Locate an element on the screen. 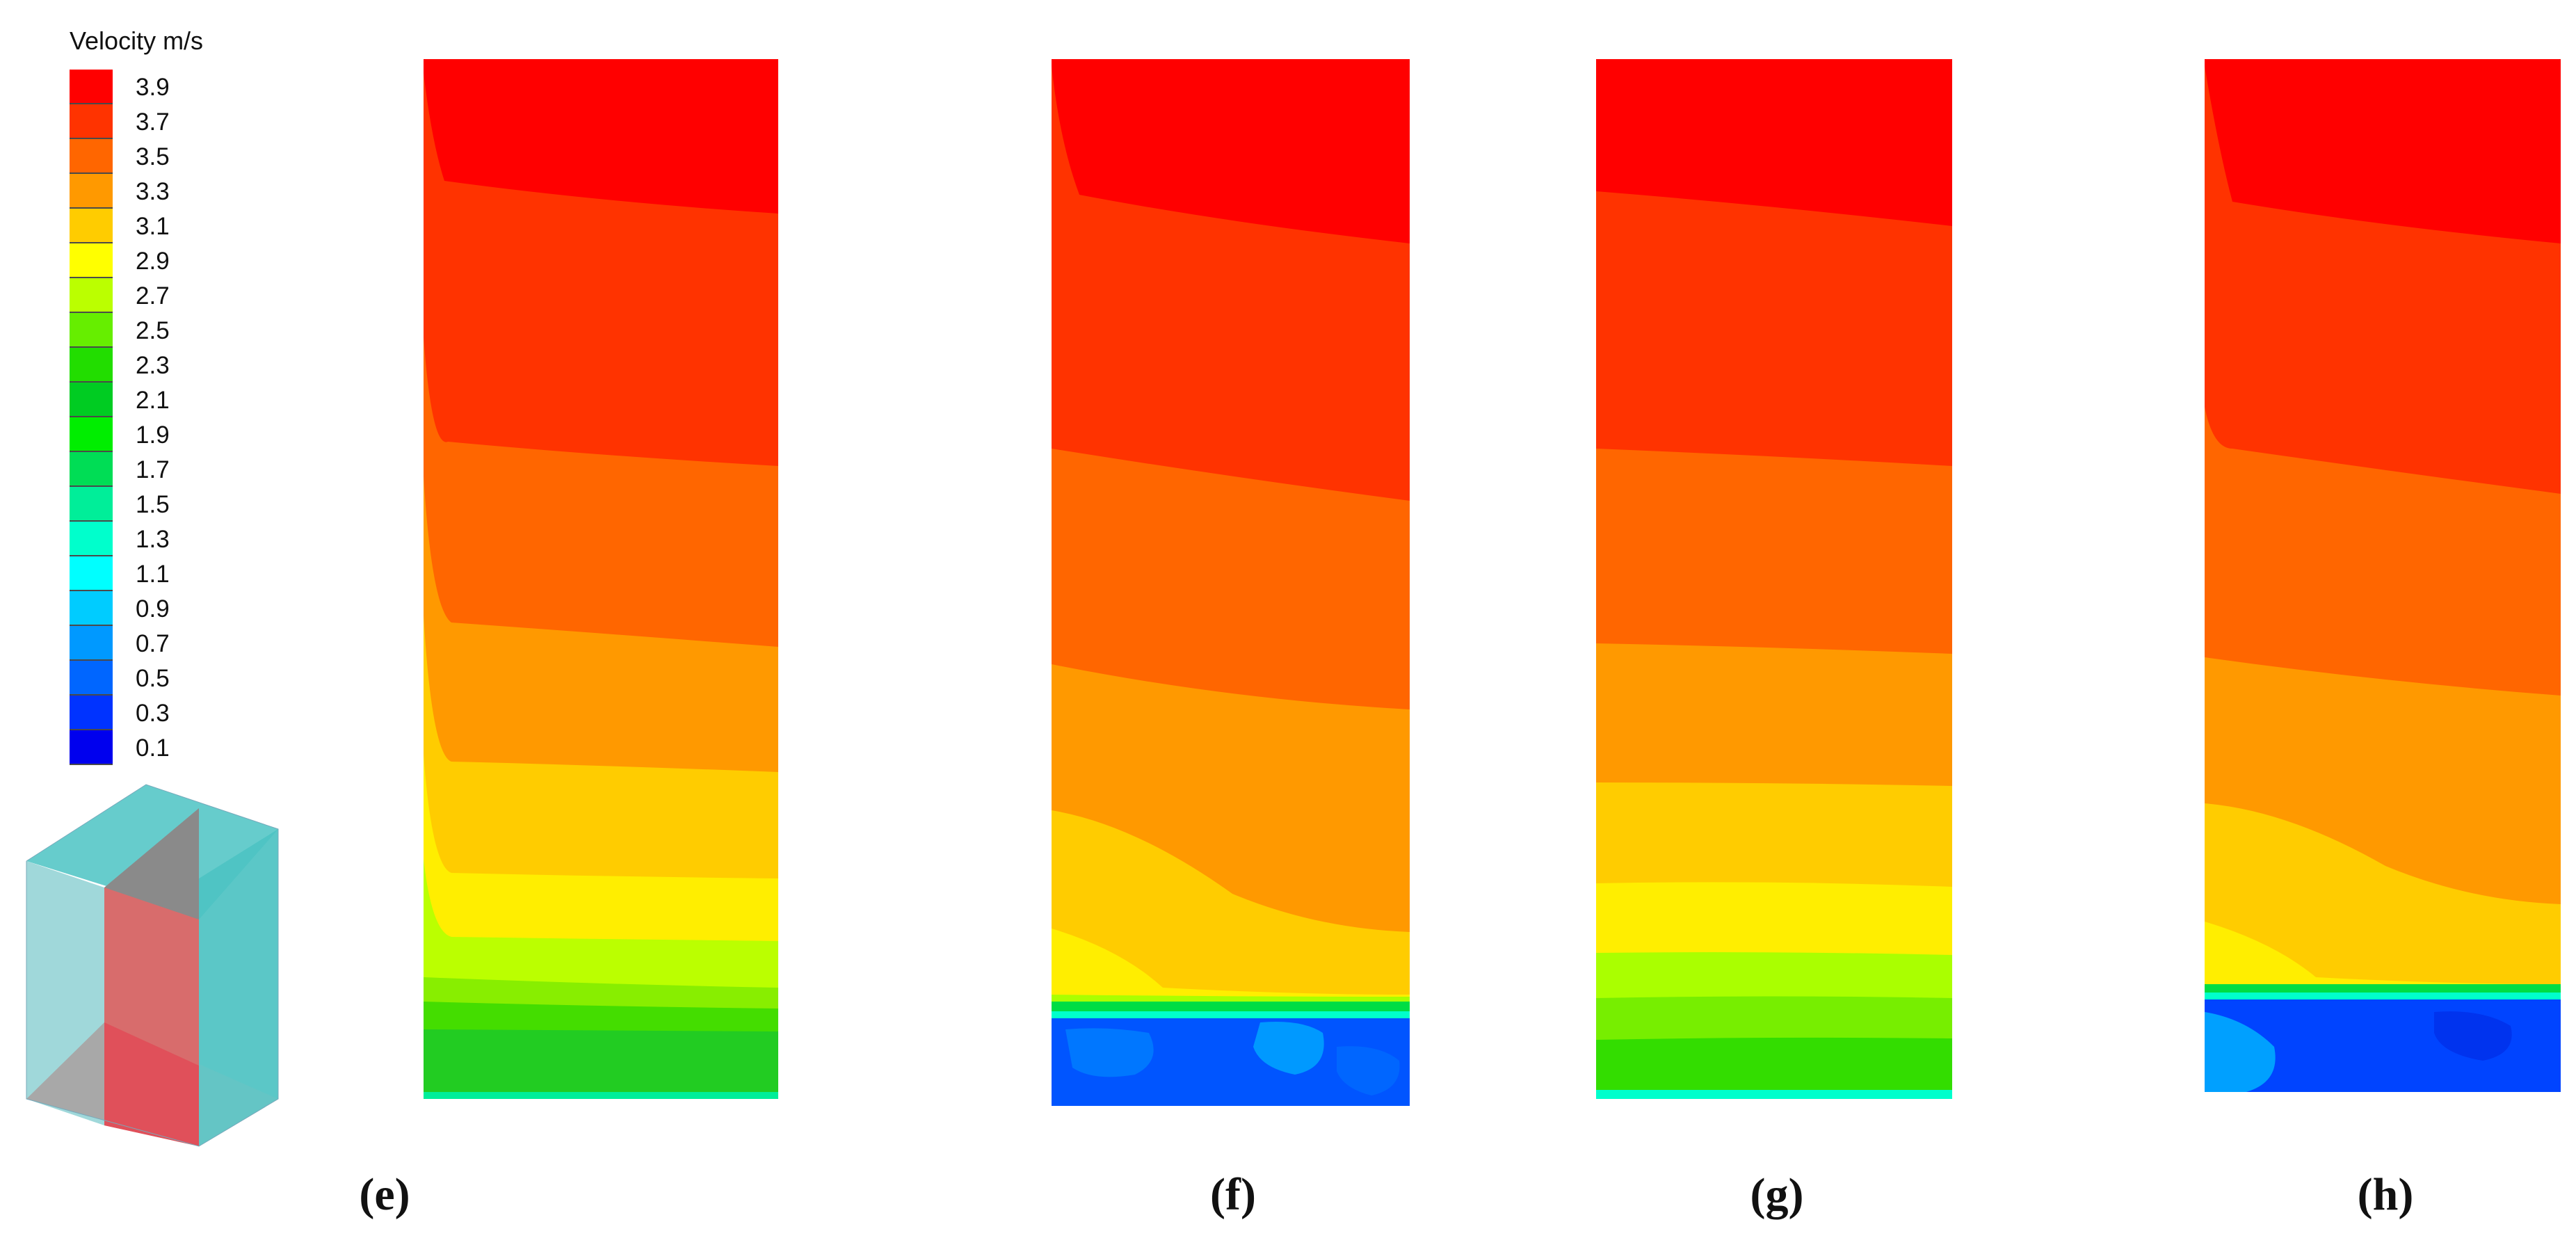 The height and width of the screenshot is (1245, 2576). contour-panel-h is located at coordinates (2383, 575).